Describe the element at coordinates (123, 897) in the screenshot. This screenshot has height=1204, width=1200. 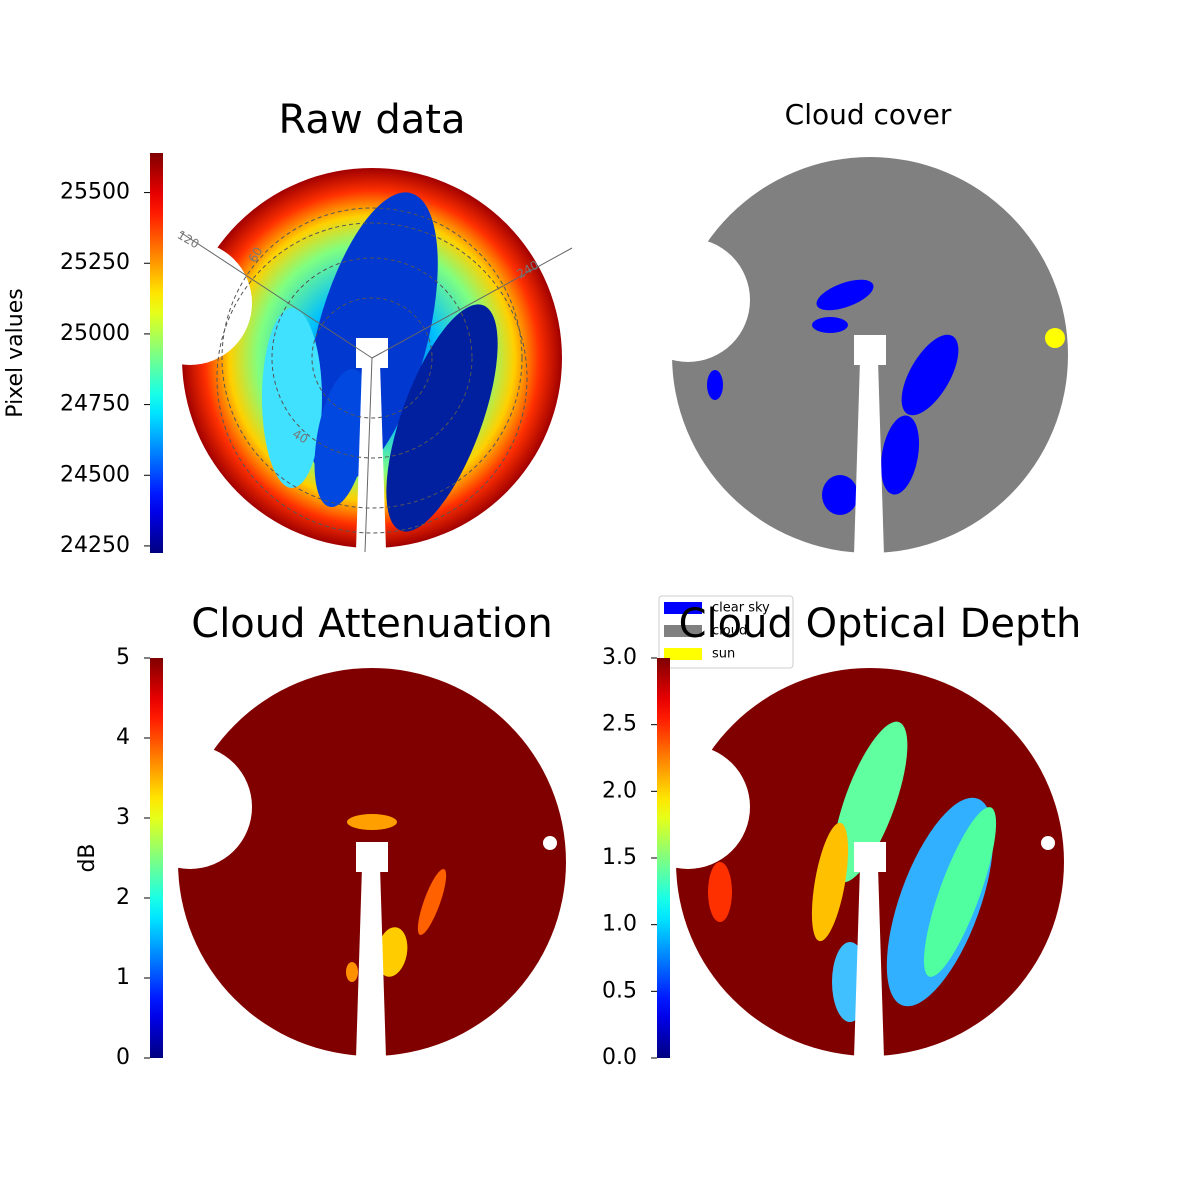
I see `colorbar-tick-label: 2` at that location.